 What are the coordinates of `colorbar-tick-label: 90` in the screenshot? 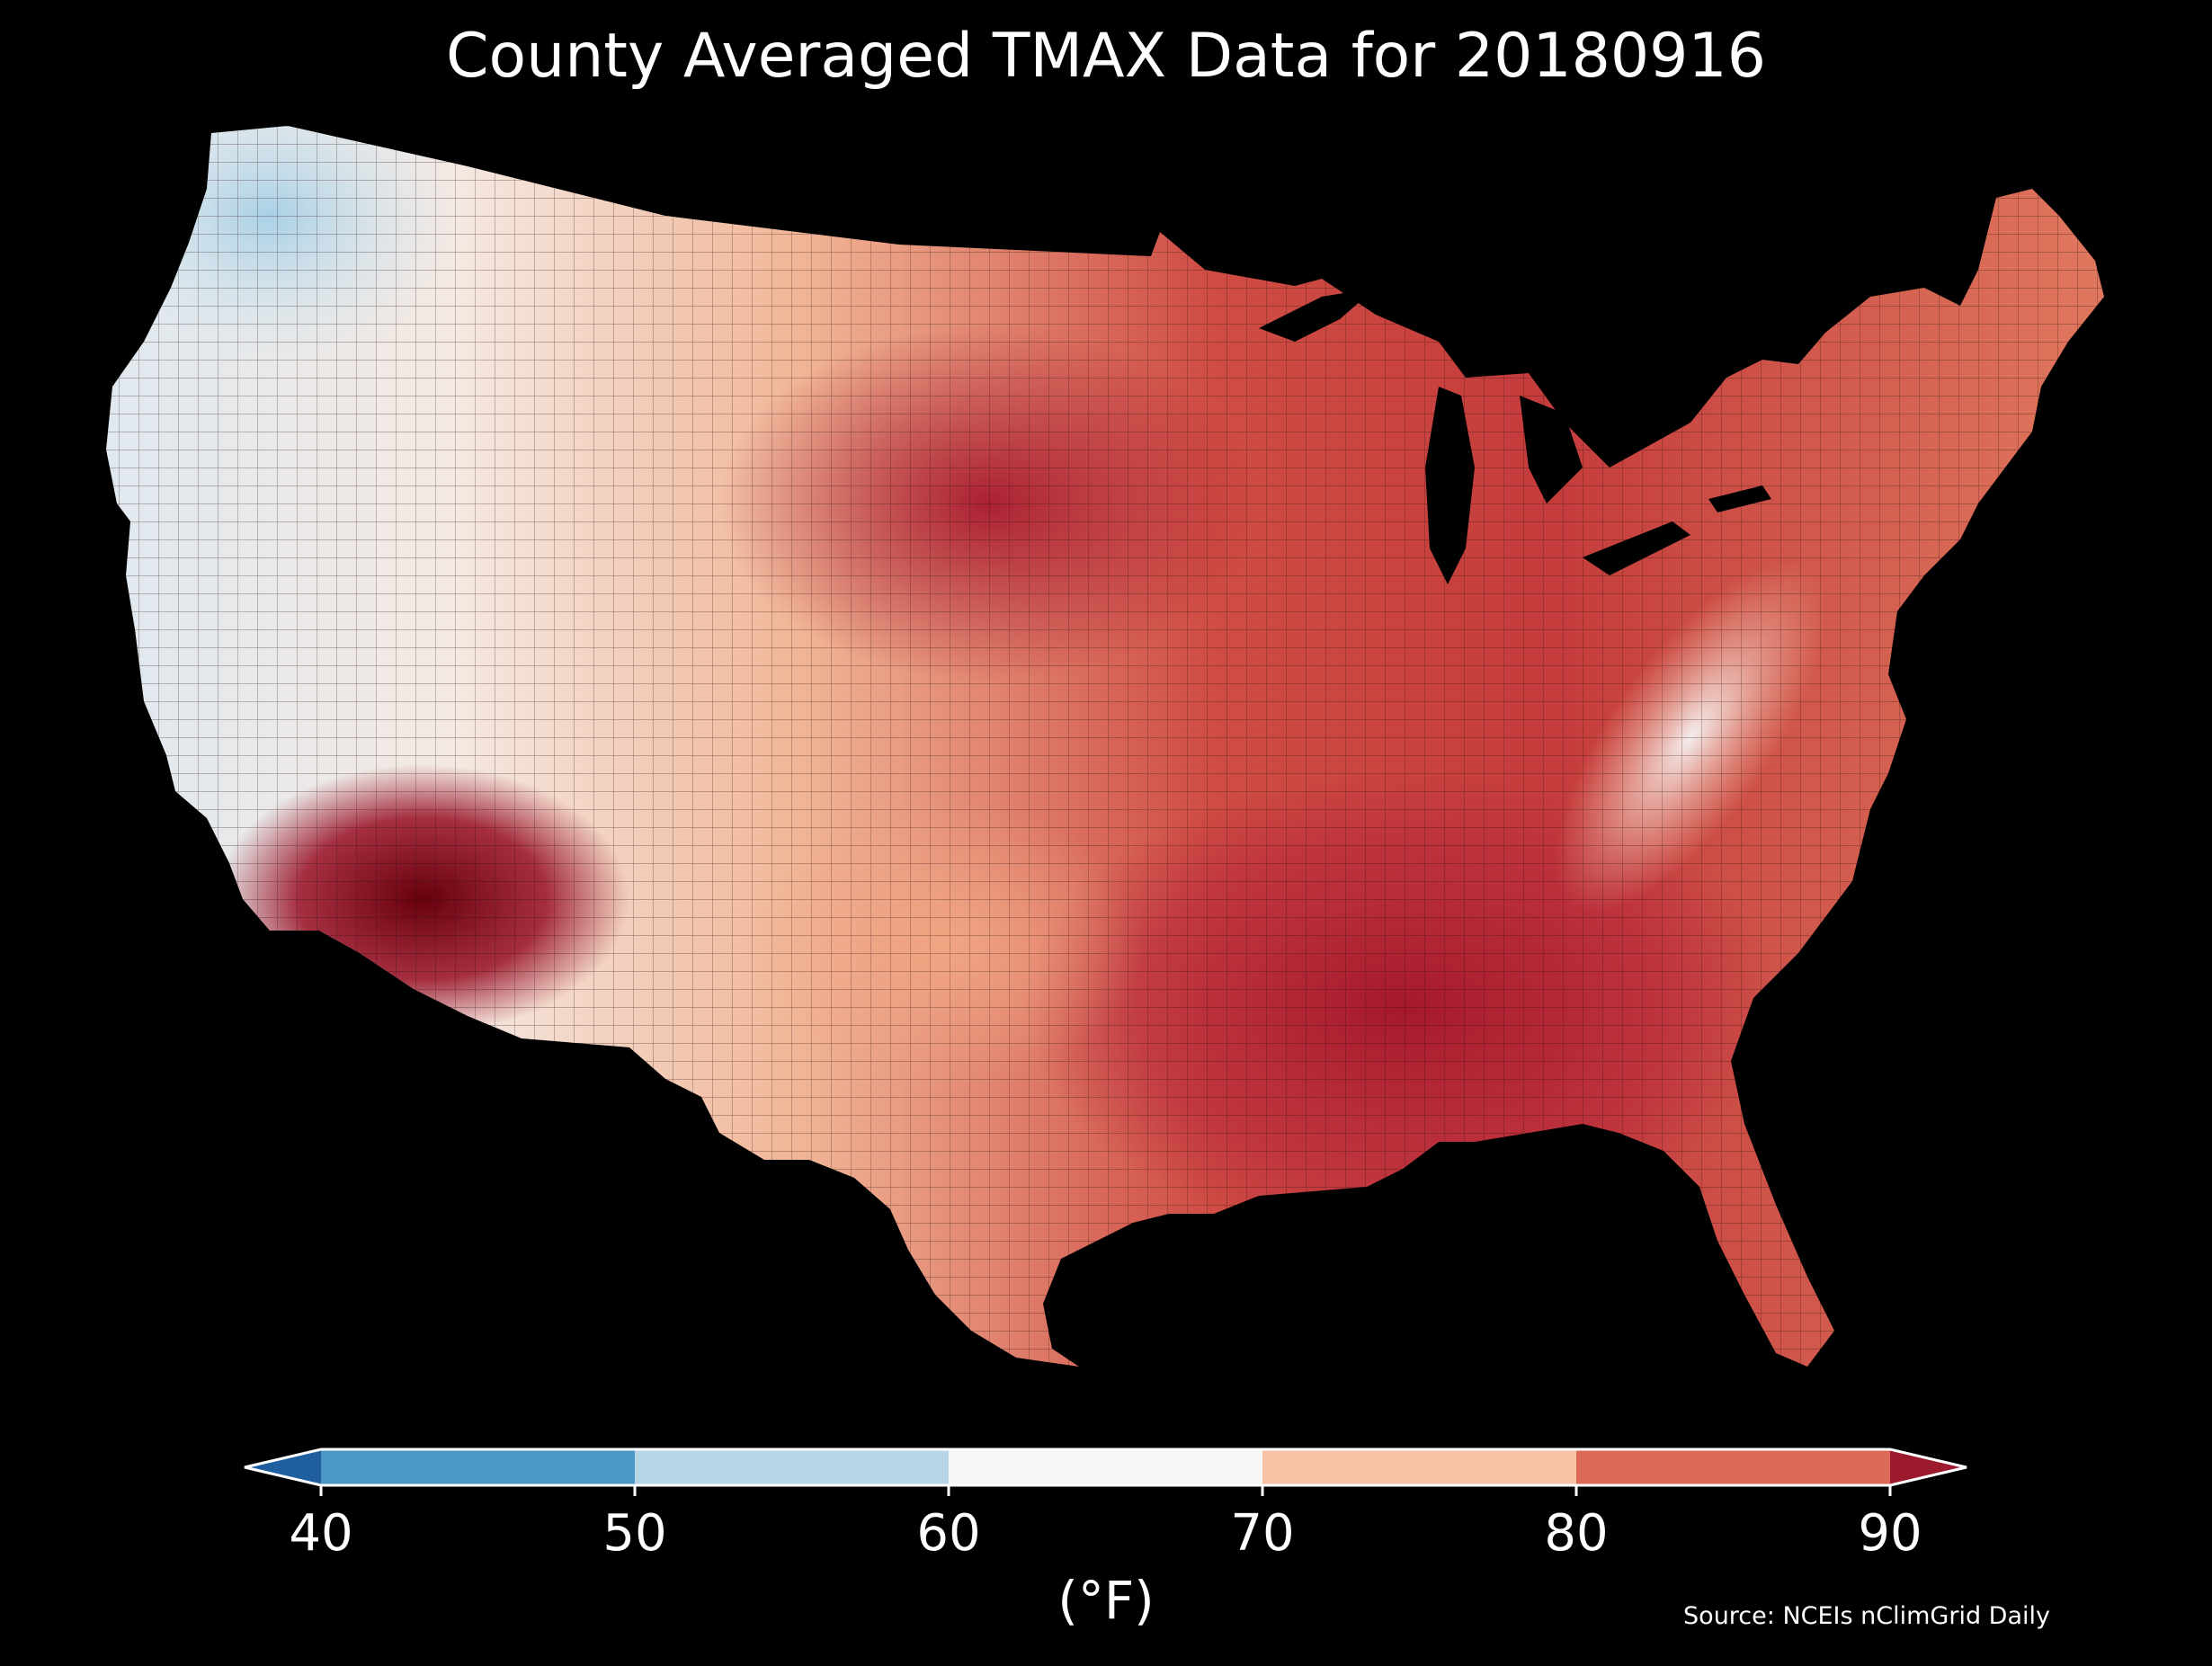 It's located at (1890, 1533).